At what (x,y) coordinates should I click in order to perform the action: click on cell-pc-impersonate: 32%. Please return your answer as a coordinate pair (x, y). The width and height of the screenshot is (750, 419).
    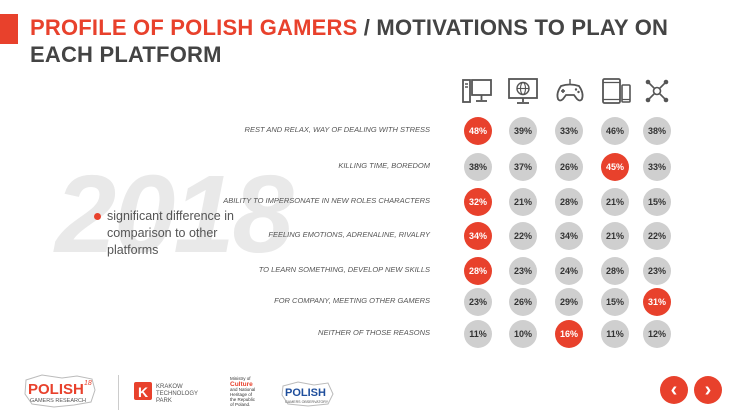
    Looking at the image, I should click on (478, 202).